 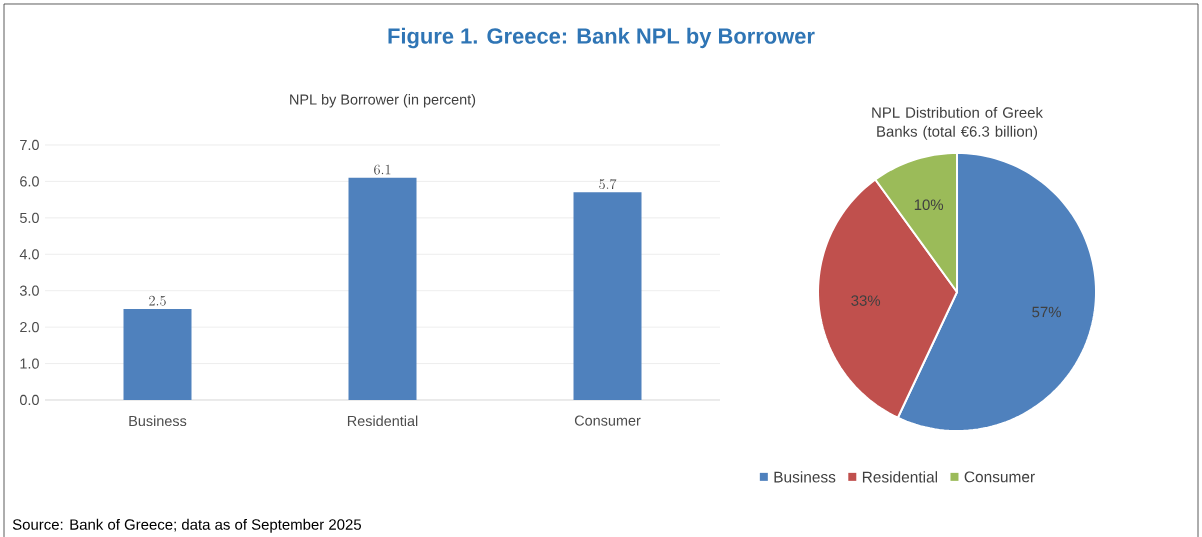 What do you see at coordinates (382, 169) in the screenshot?
I see `data-label: 6. 1` at bounding box center [382, 169].